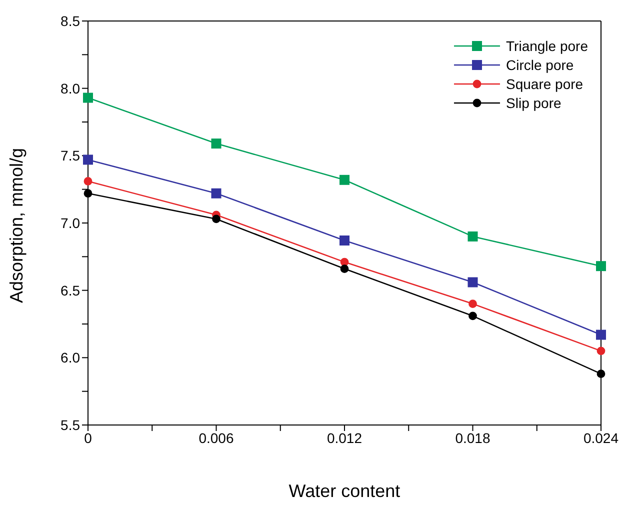  Describe the element at coordinates (88, 438) in the screenshot. I see `x-tick-label: 0` at that location.